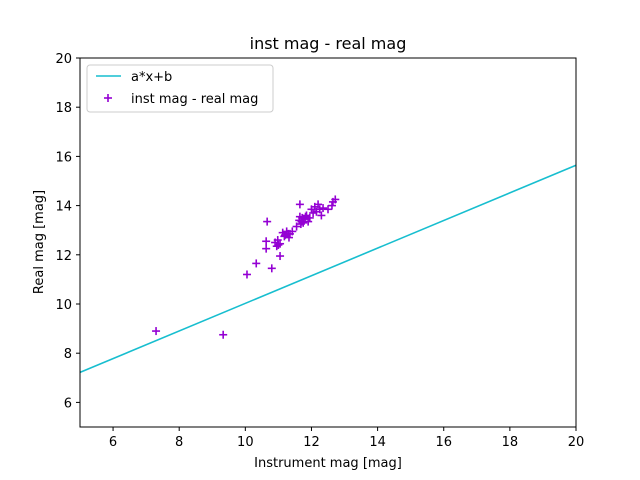 Image resolution: width=640 pixels, height=480 pixels. What do you see at coordinates (346, 438) in the screenshot?
I see `x-axis: 6 8 10 12 14 16 18 20` at bounding box center [346, 438].